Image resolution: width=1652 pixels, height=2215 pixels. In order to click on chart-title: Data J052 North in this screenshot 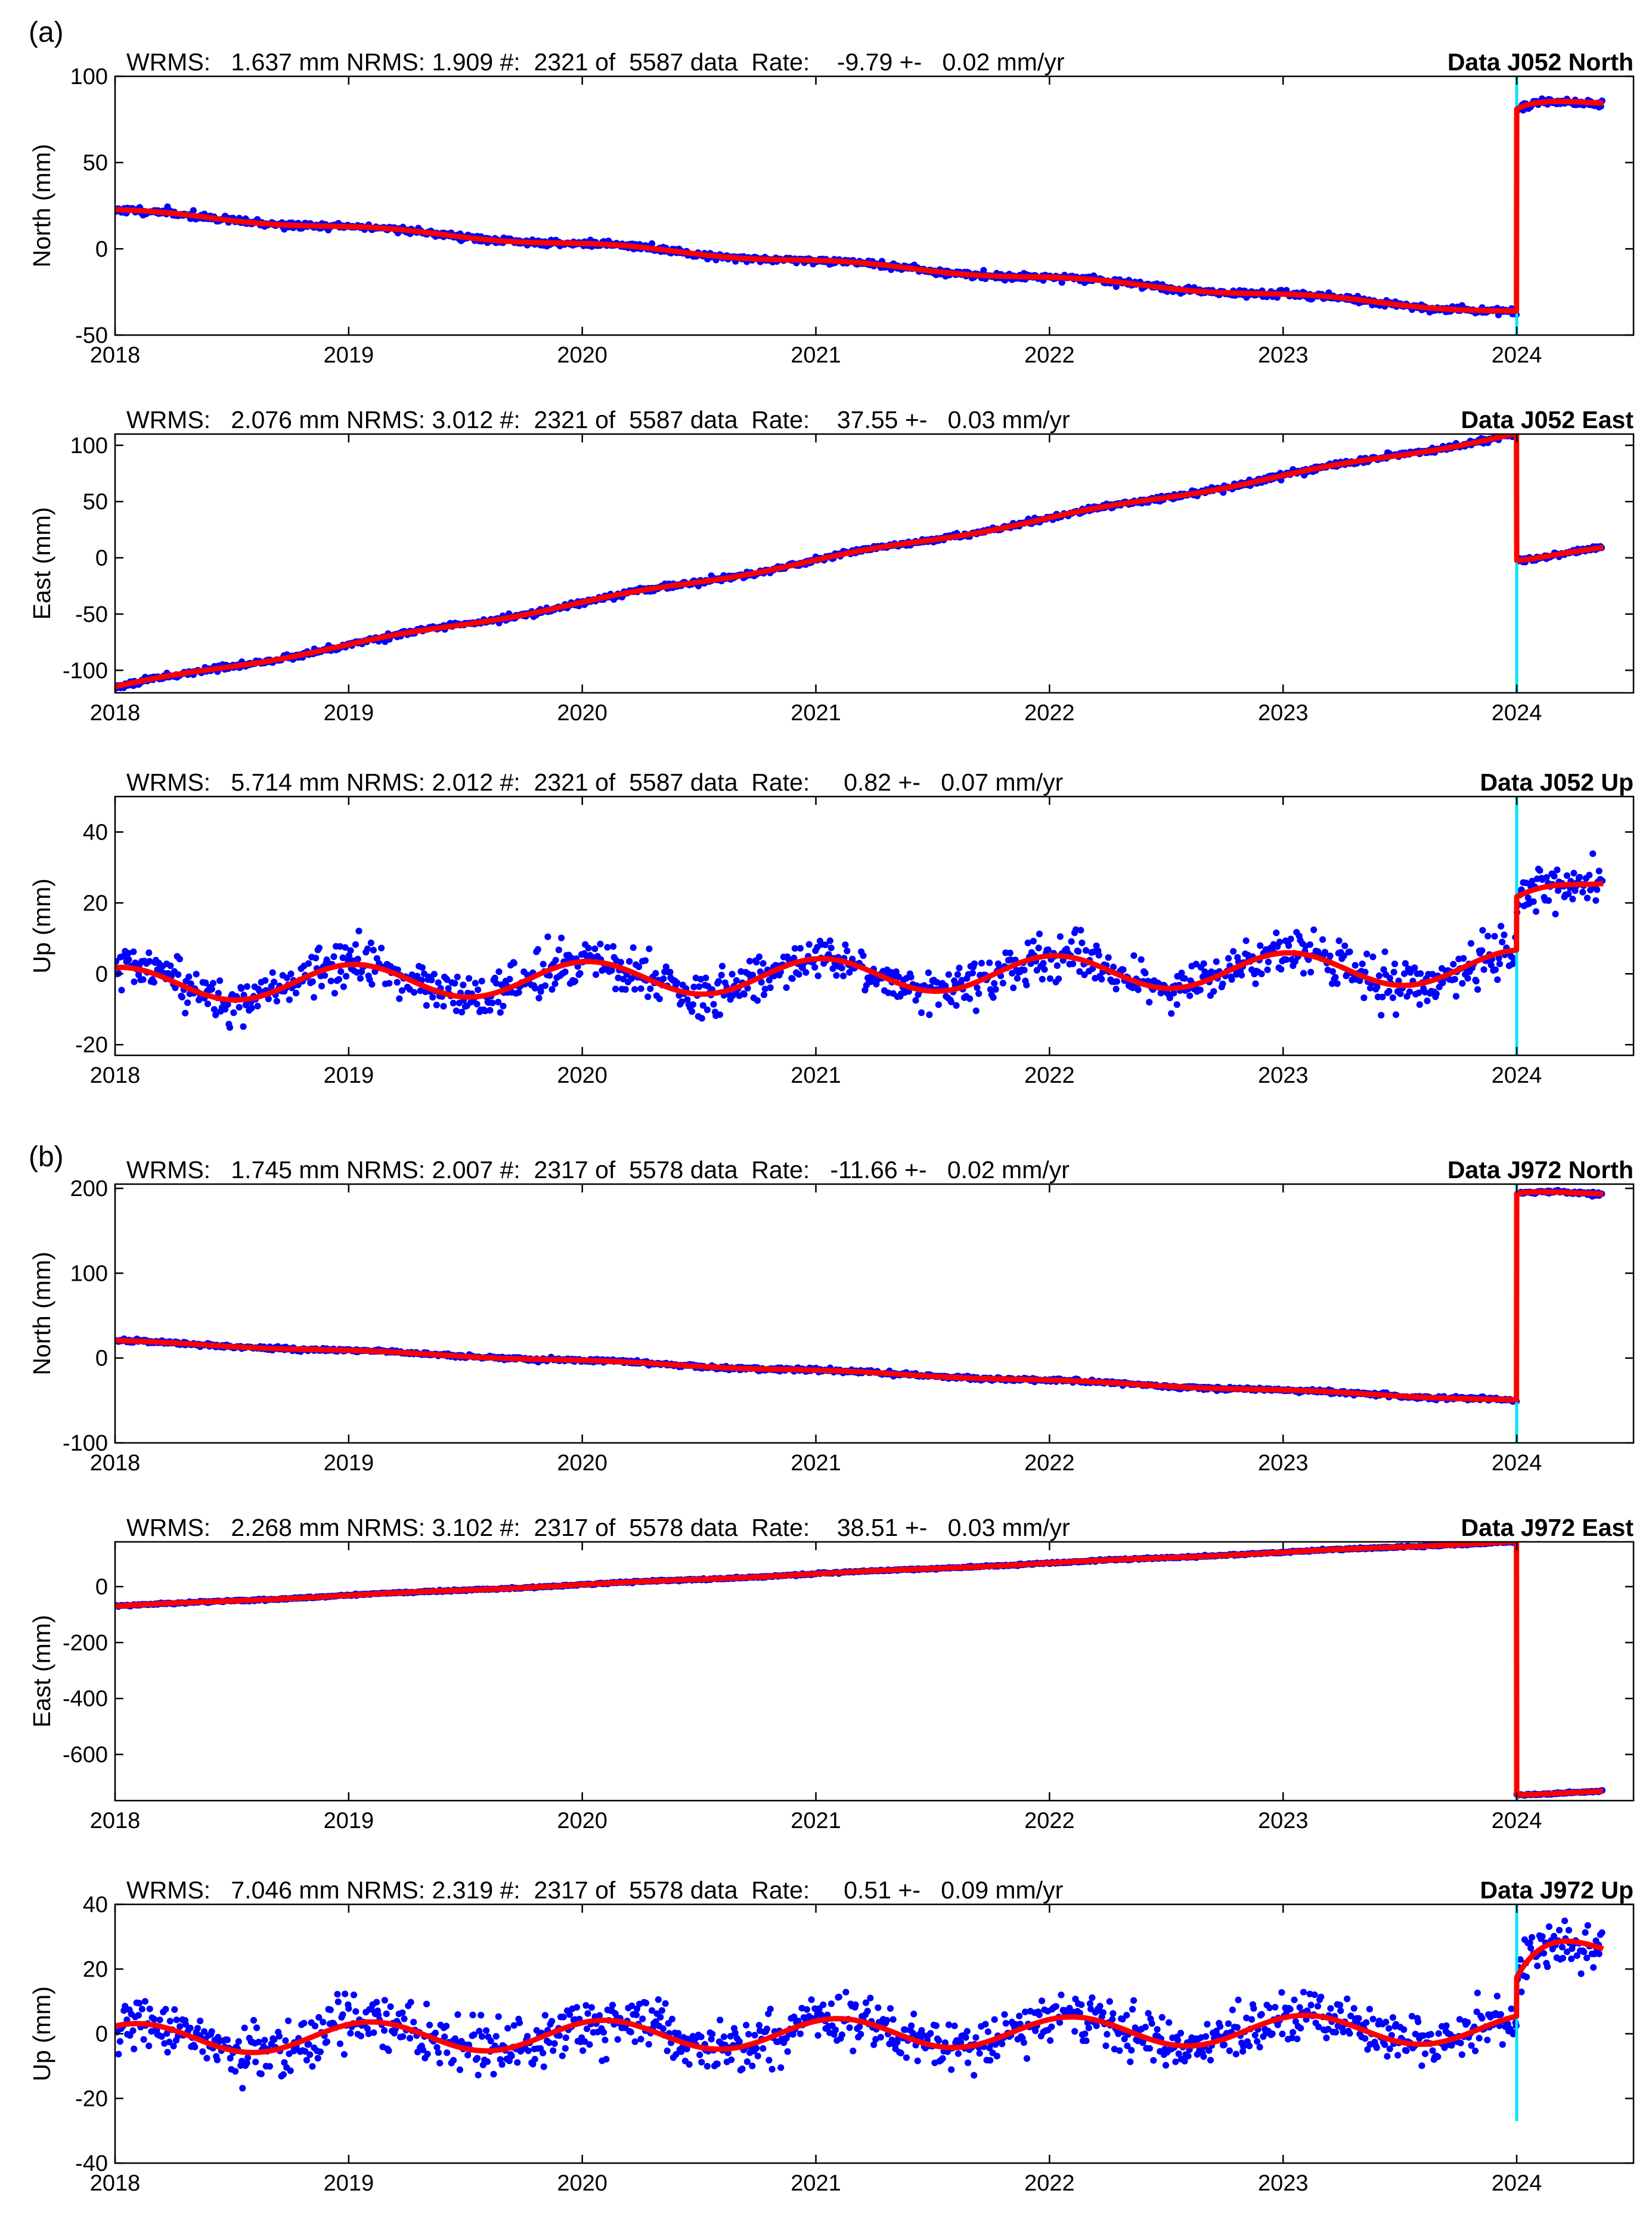, I will do `click(1541, 62)`.